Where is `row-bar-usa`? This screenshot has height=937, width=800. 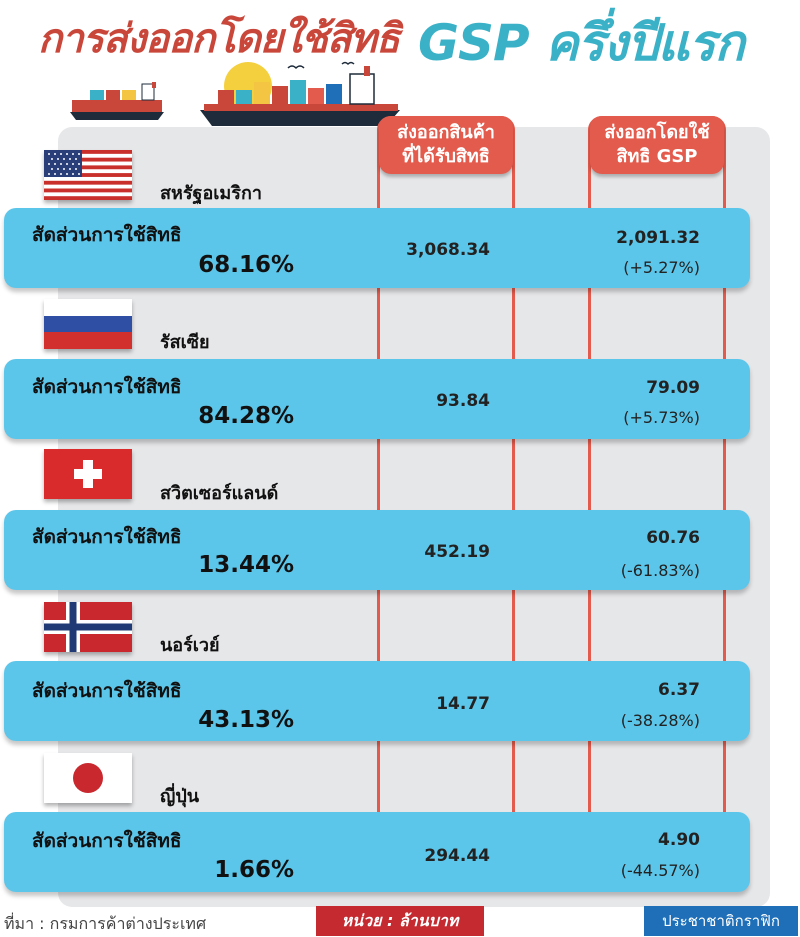
row-bar-usa is located at coordinates (377, 248).